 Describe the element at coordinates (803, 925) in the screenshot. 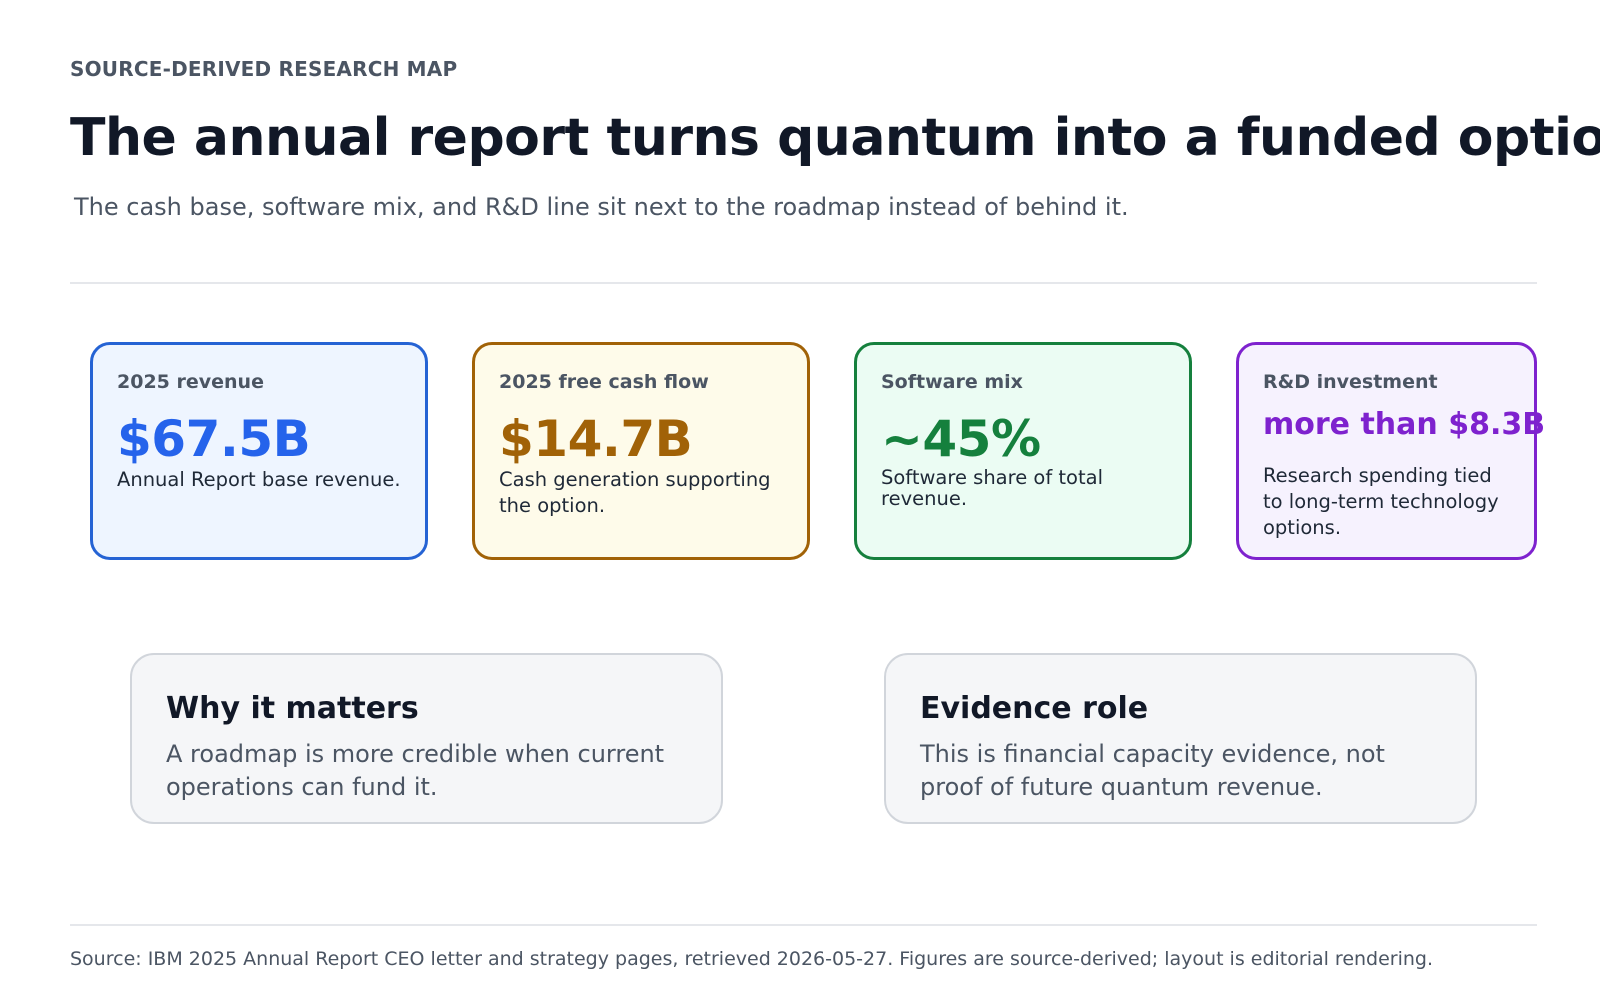

I see `bottom-divider` at that location.